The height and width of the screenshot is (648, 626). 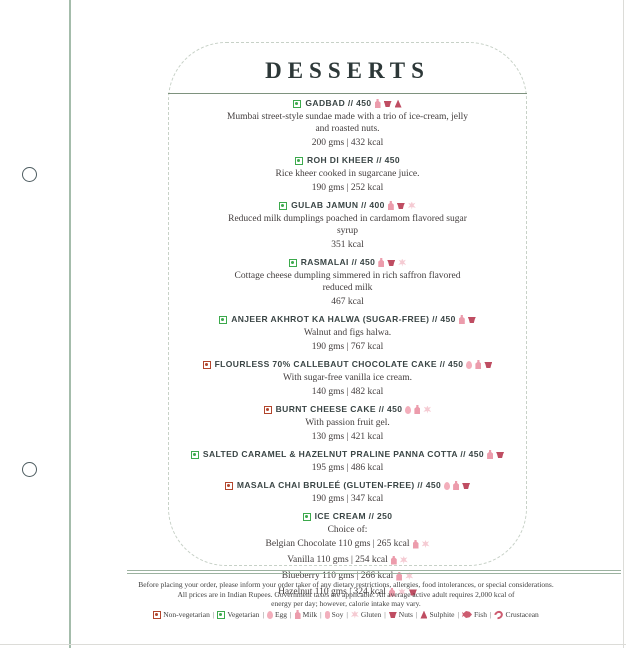 I want to click on sulphite-icon, so click(x=398, y=103).